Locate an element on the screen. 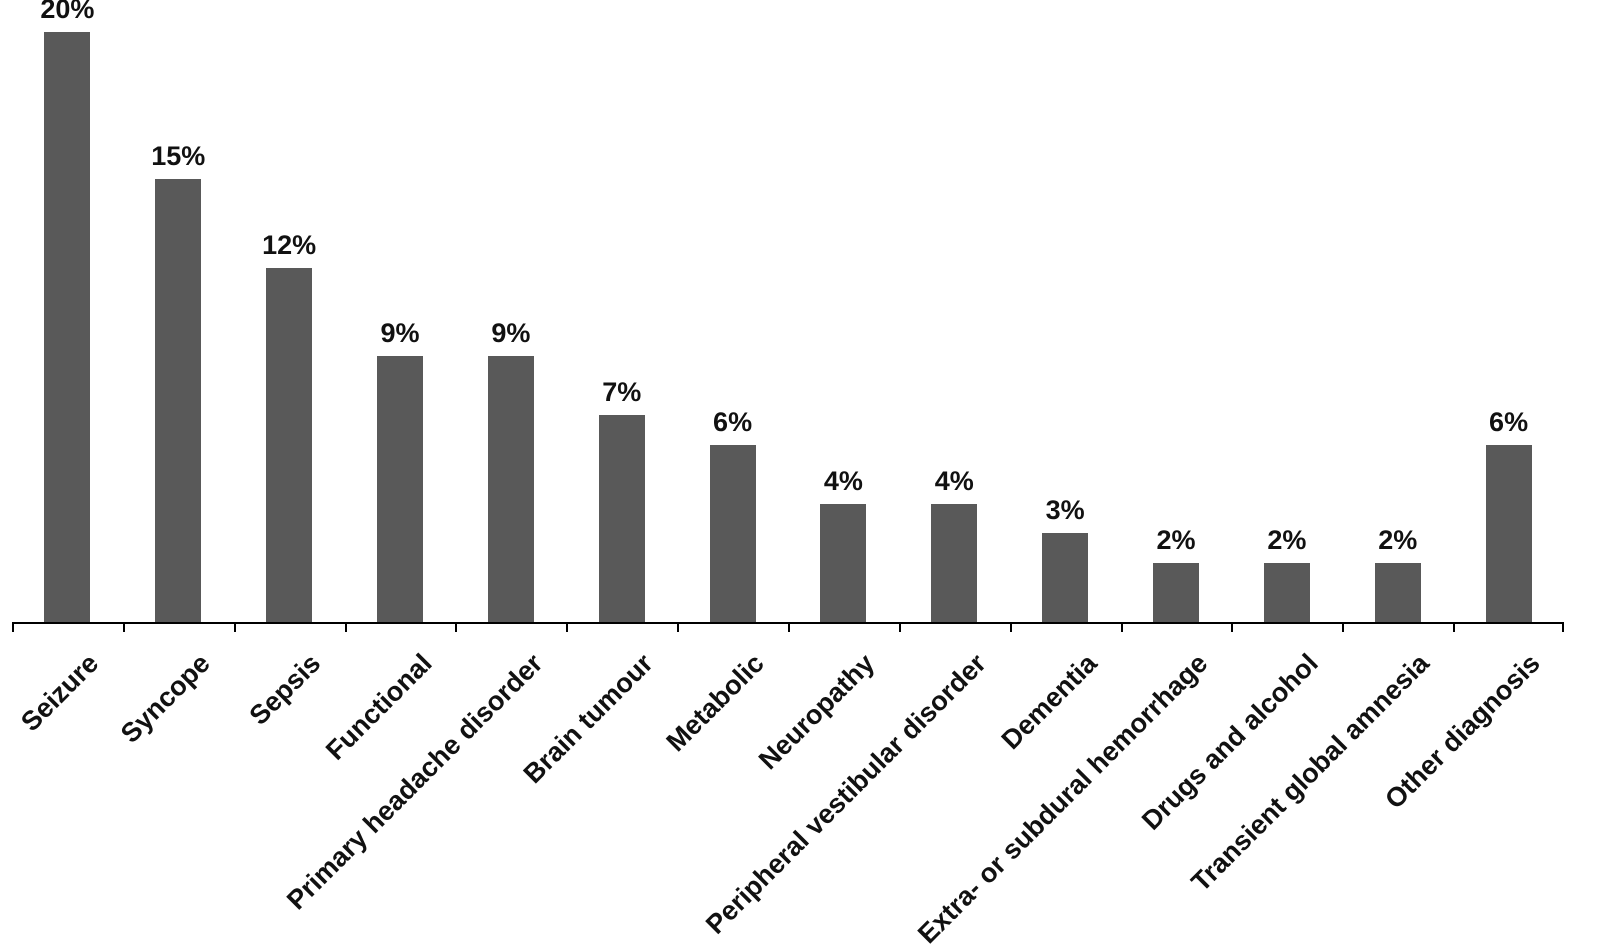 The width and height of the screenshot is (1600, 950). bar-value-label: 20% is located at coordinates (67, 12).